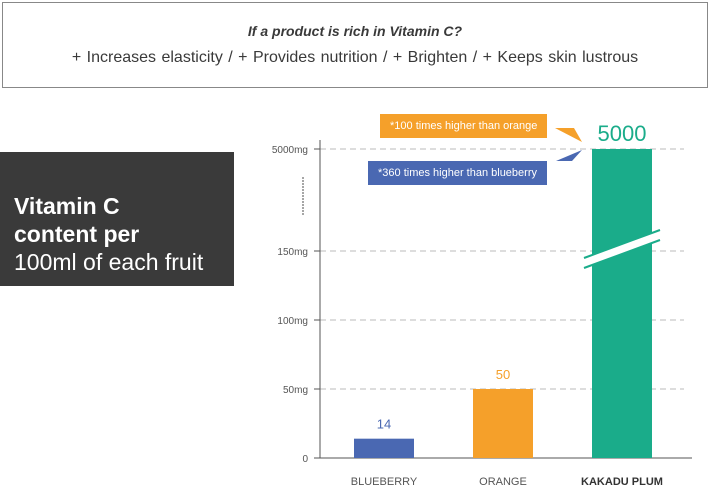 This screenshot has width=712, height=492. Describe the element at coordinates (292, 252) in the screenshot. I see `y-tick-label-3: 150mg` at that location.